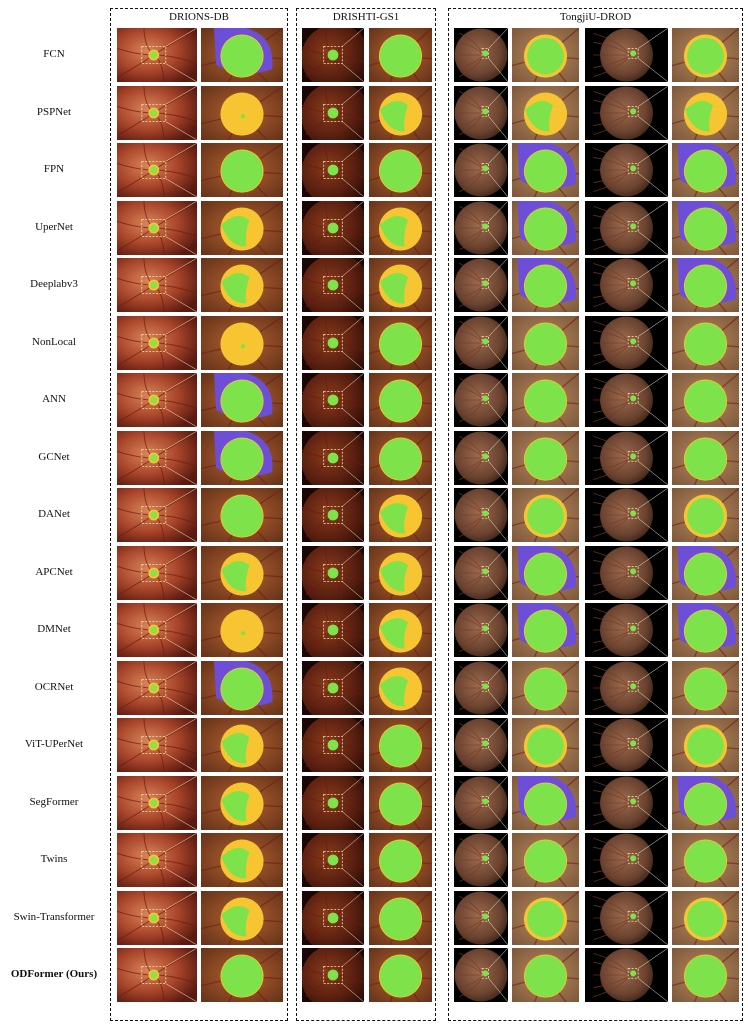 Image resolution: width=748 pixels, height=1030 pixels. I want to click on row-label: Swin-Transformer, so click(54, 916).